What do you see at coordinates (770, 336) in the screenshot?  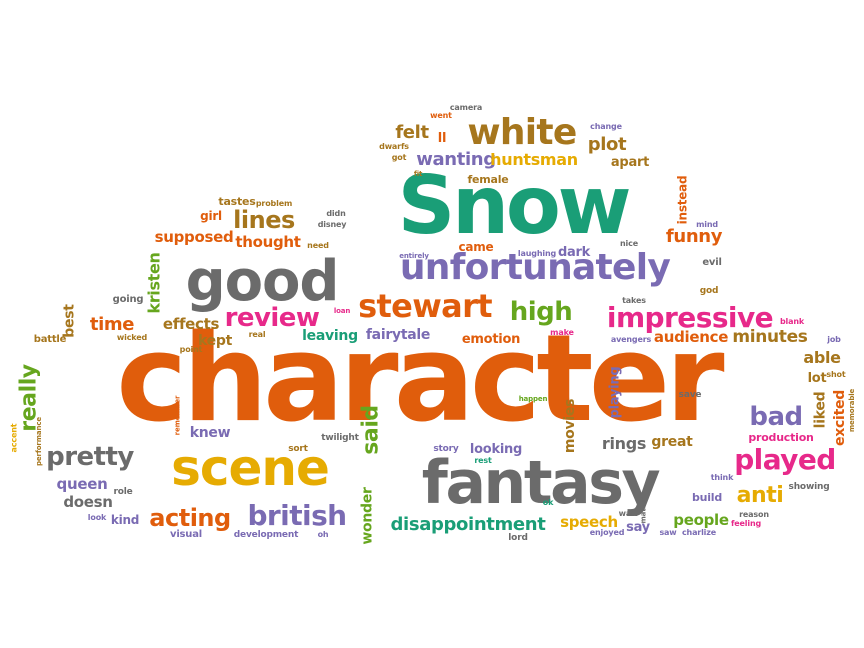 I see `word-minutes: minutes` at bounding box center [770, 336].